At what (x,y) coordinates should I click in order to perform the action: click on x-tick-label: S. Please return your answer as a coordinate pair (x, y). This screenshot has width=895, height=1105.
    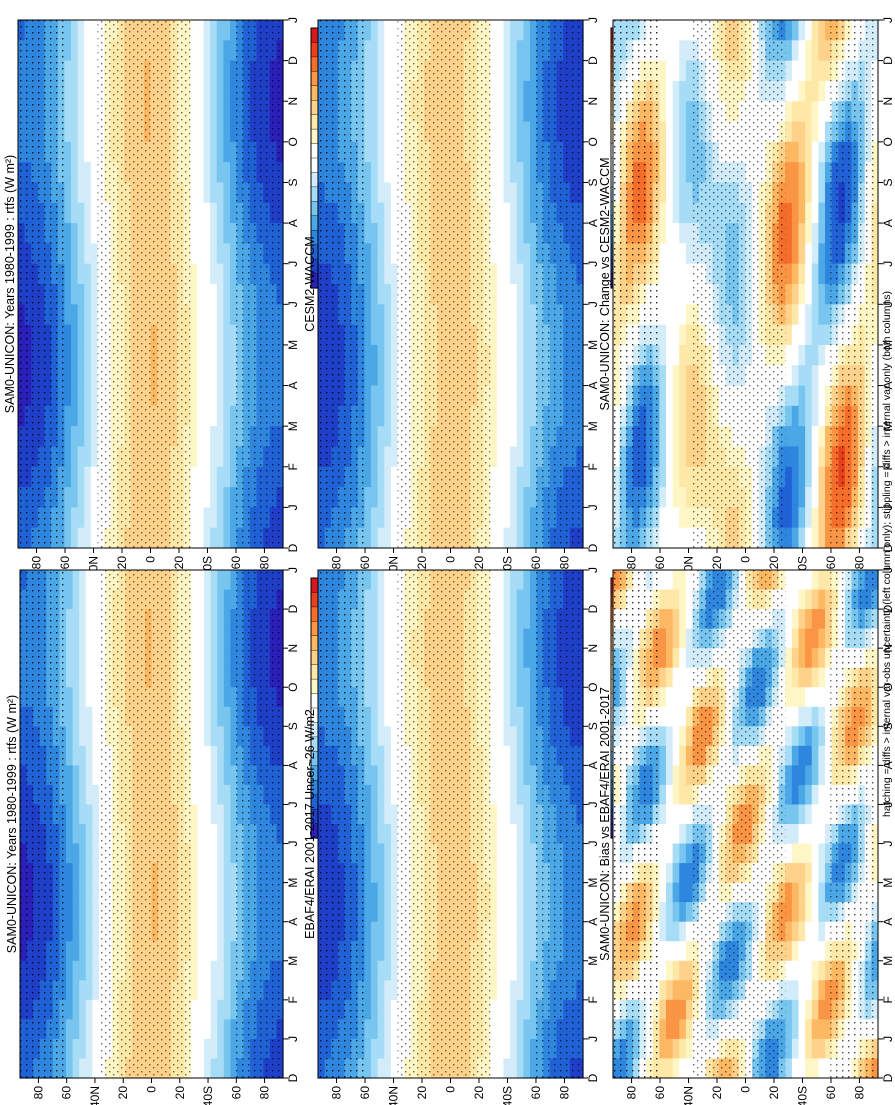
    Looking at the image, I should click on (293, 182).